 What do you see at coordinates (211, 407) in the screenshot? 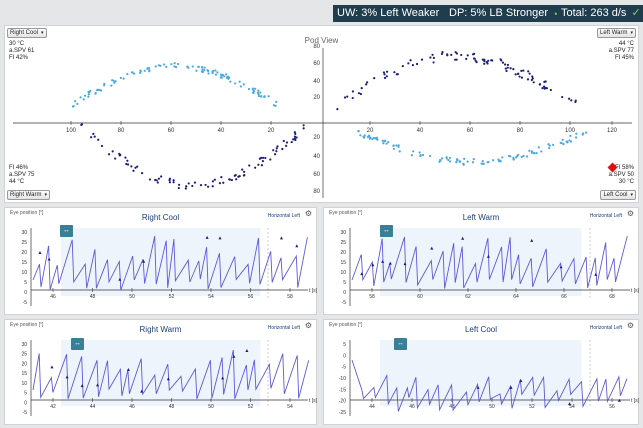
I see `x-tick-label: 50` at bounding box center [211, 407].